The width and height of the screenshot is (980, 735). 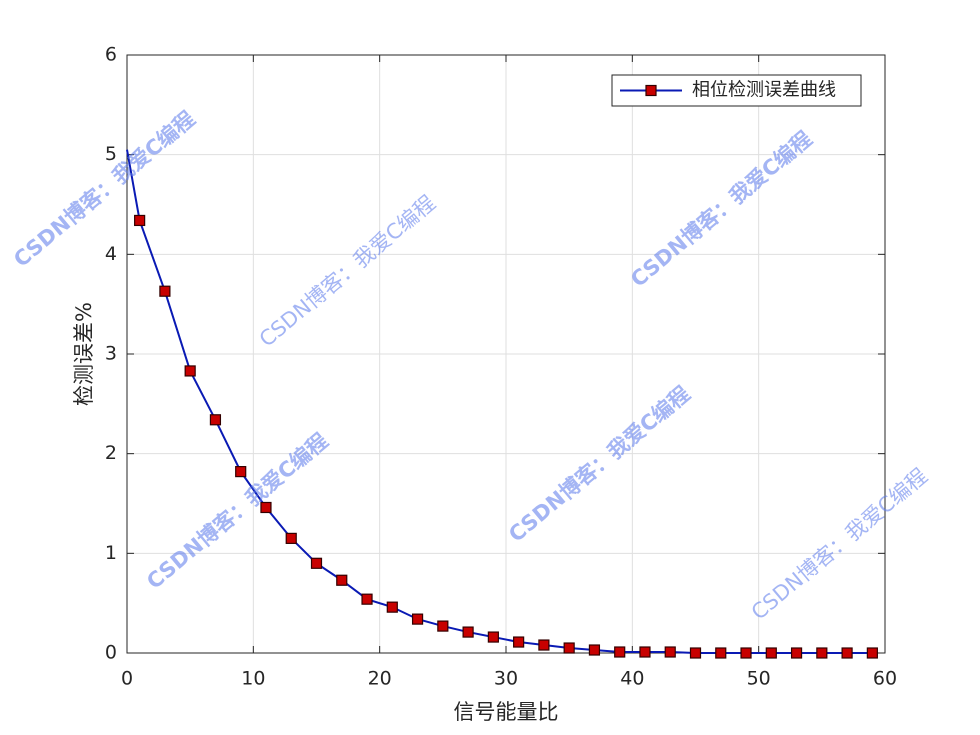 What do you see at coordinates (651, 90) in the screenshot?
I see `legend-marker` at bounding box center [651, 90].